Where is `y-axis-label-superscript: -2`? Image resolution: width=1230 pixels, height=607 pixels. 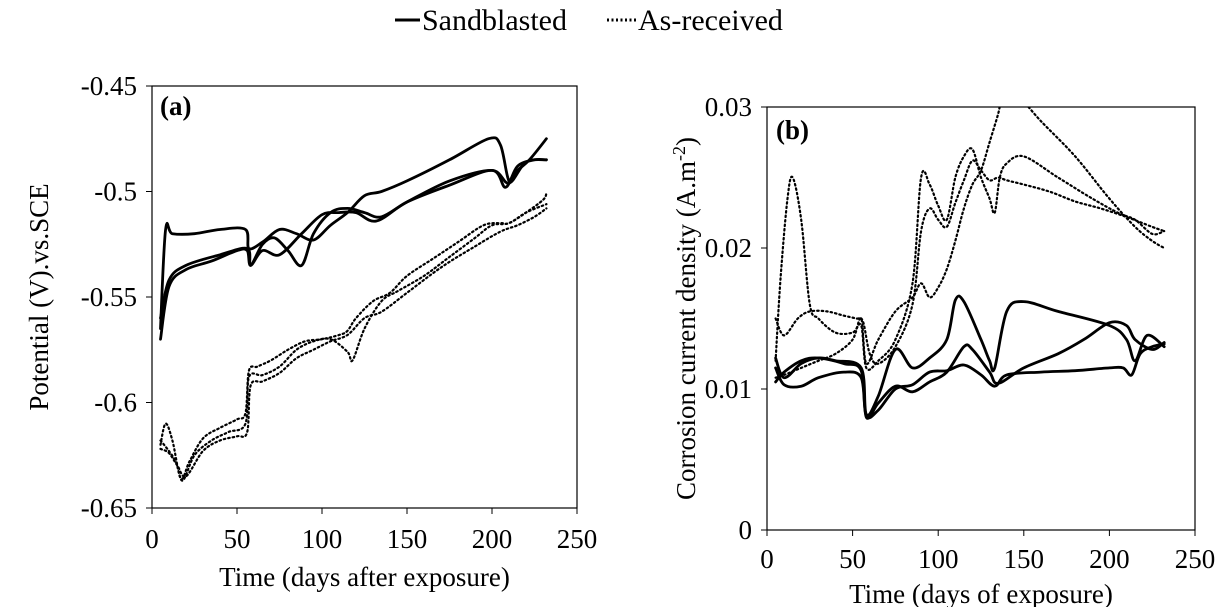
y-axis-label-superscript: -2 is located at coordinates (679, 153).